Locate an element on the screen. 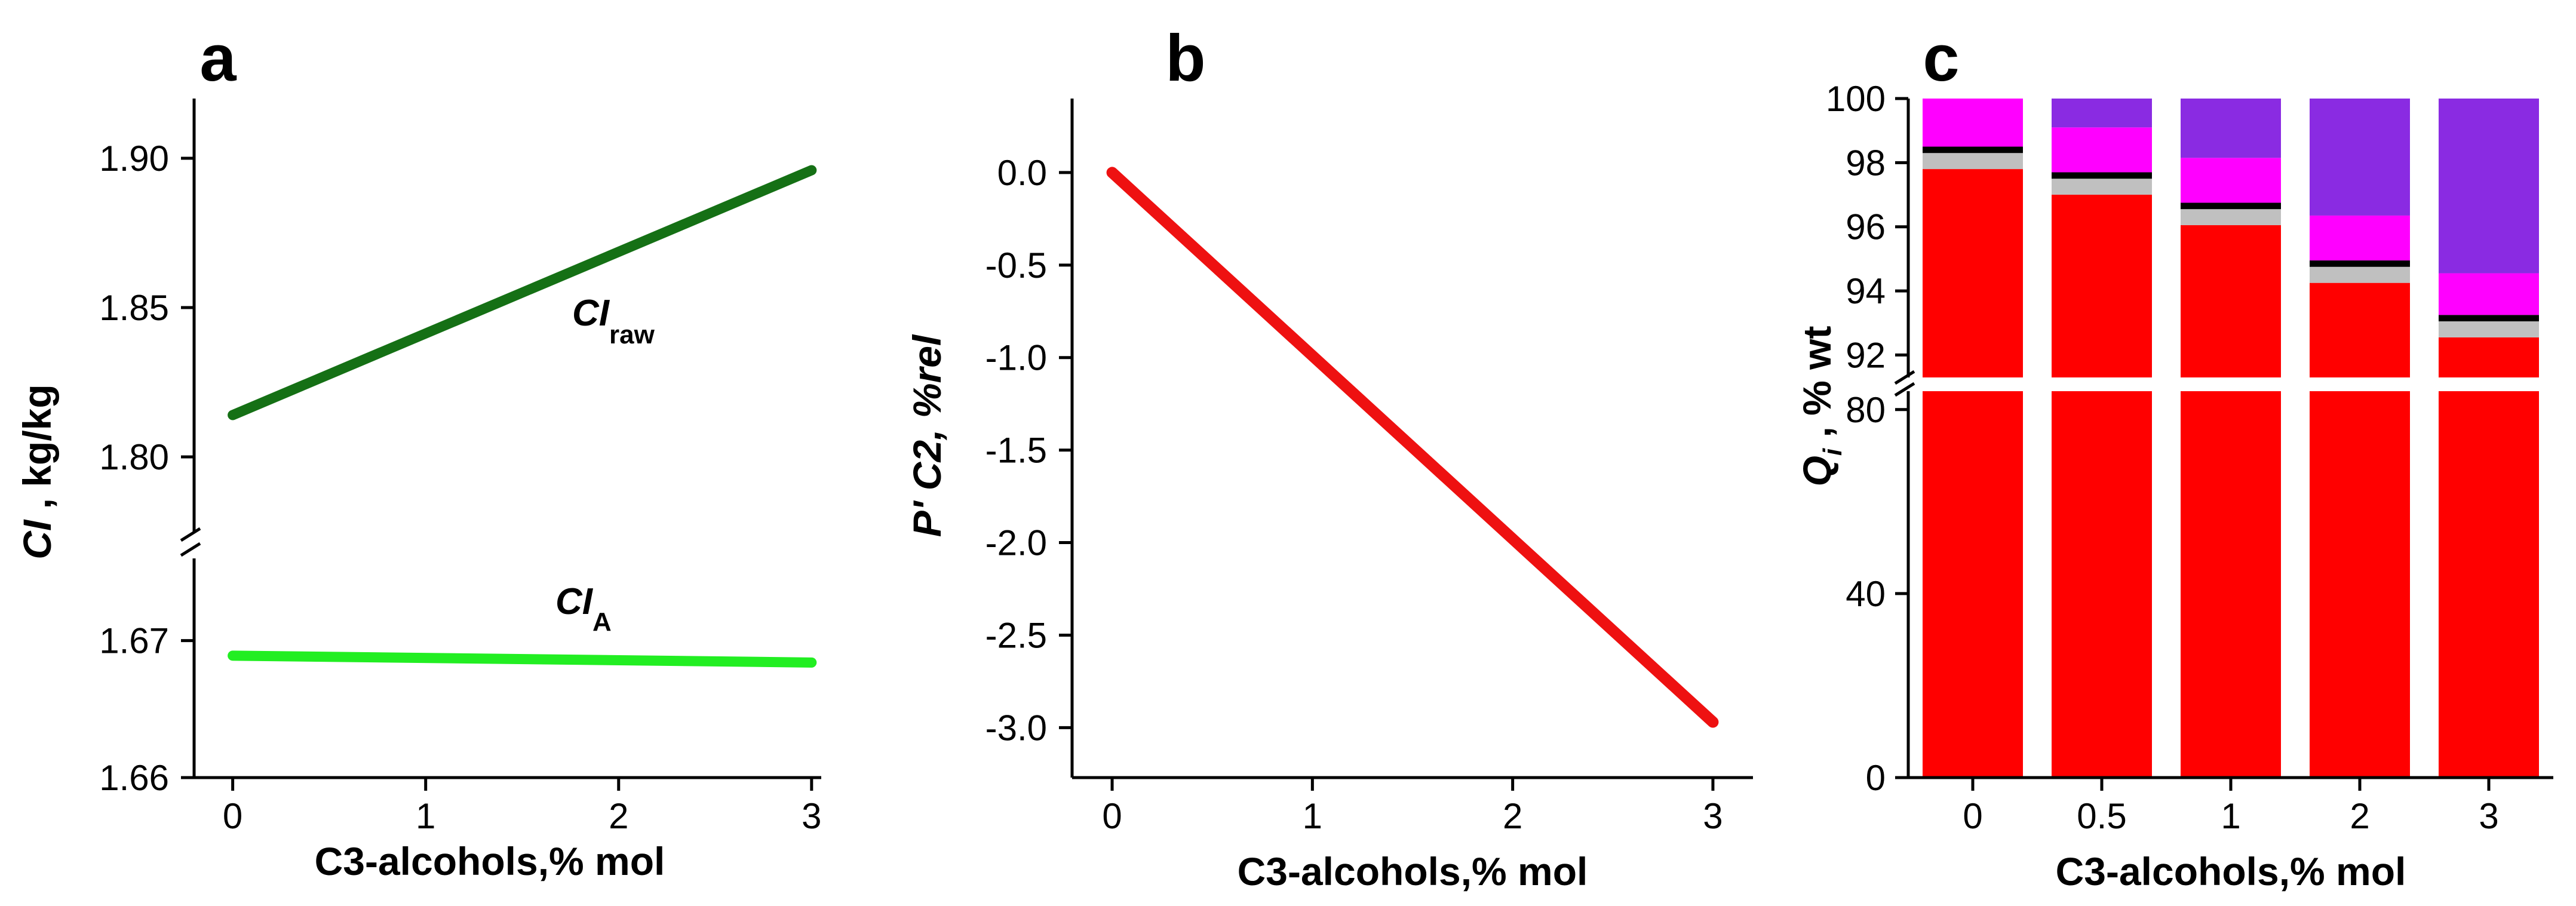 This screenshot has width=2576, height=906. a-y-tick-label: 1.85 is located at coordinates (134, 308).